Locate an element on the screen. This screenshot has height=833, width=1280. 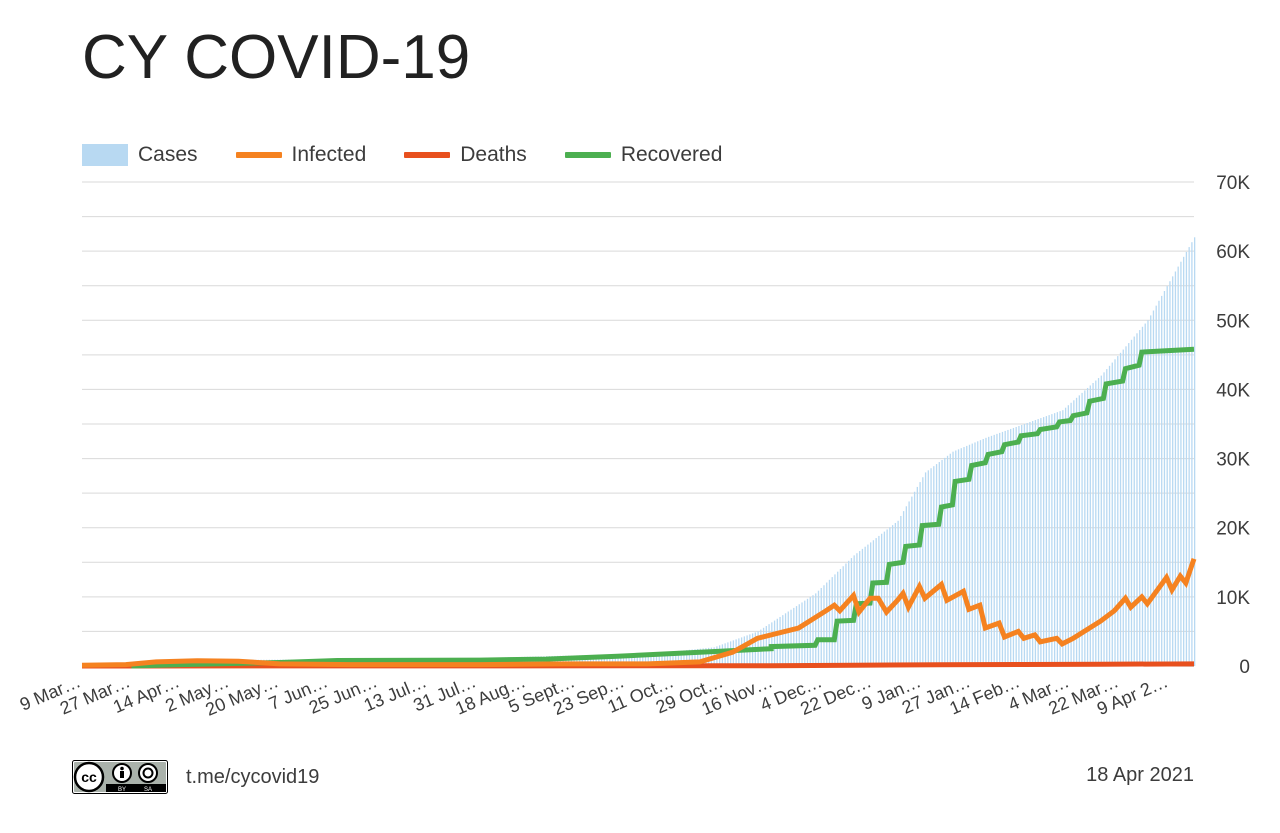
y-tick-label: 0 is located at coordinates (1244, 667).